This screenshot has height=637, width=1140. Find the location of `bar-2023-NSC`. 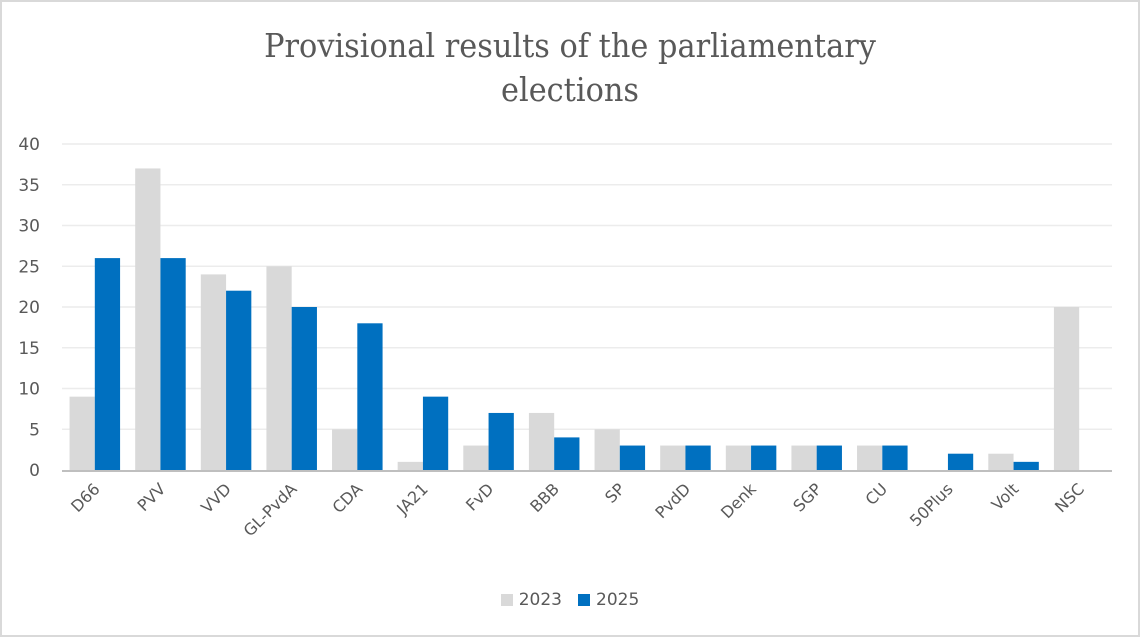

bar-2023-NSC is located at coordinates (1066, 388).